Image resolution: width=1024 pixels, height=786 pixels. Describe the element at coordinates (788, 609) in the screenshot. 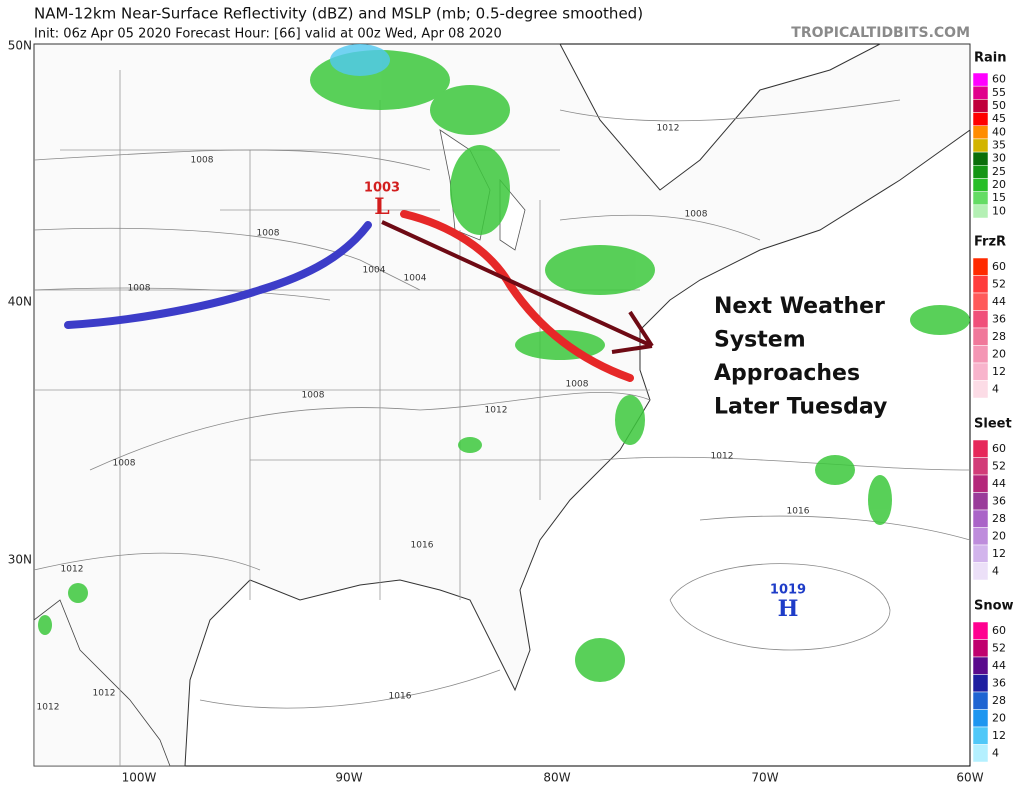

I see `pressure-letter: H` at that location.